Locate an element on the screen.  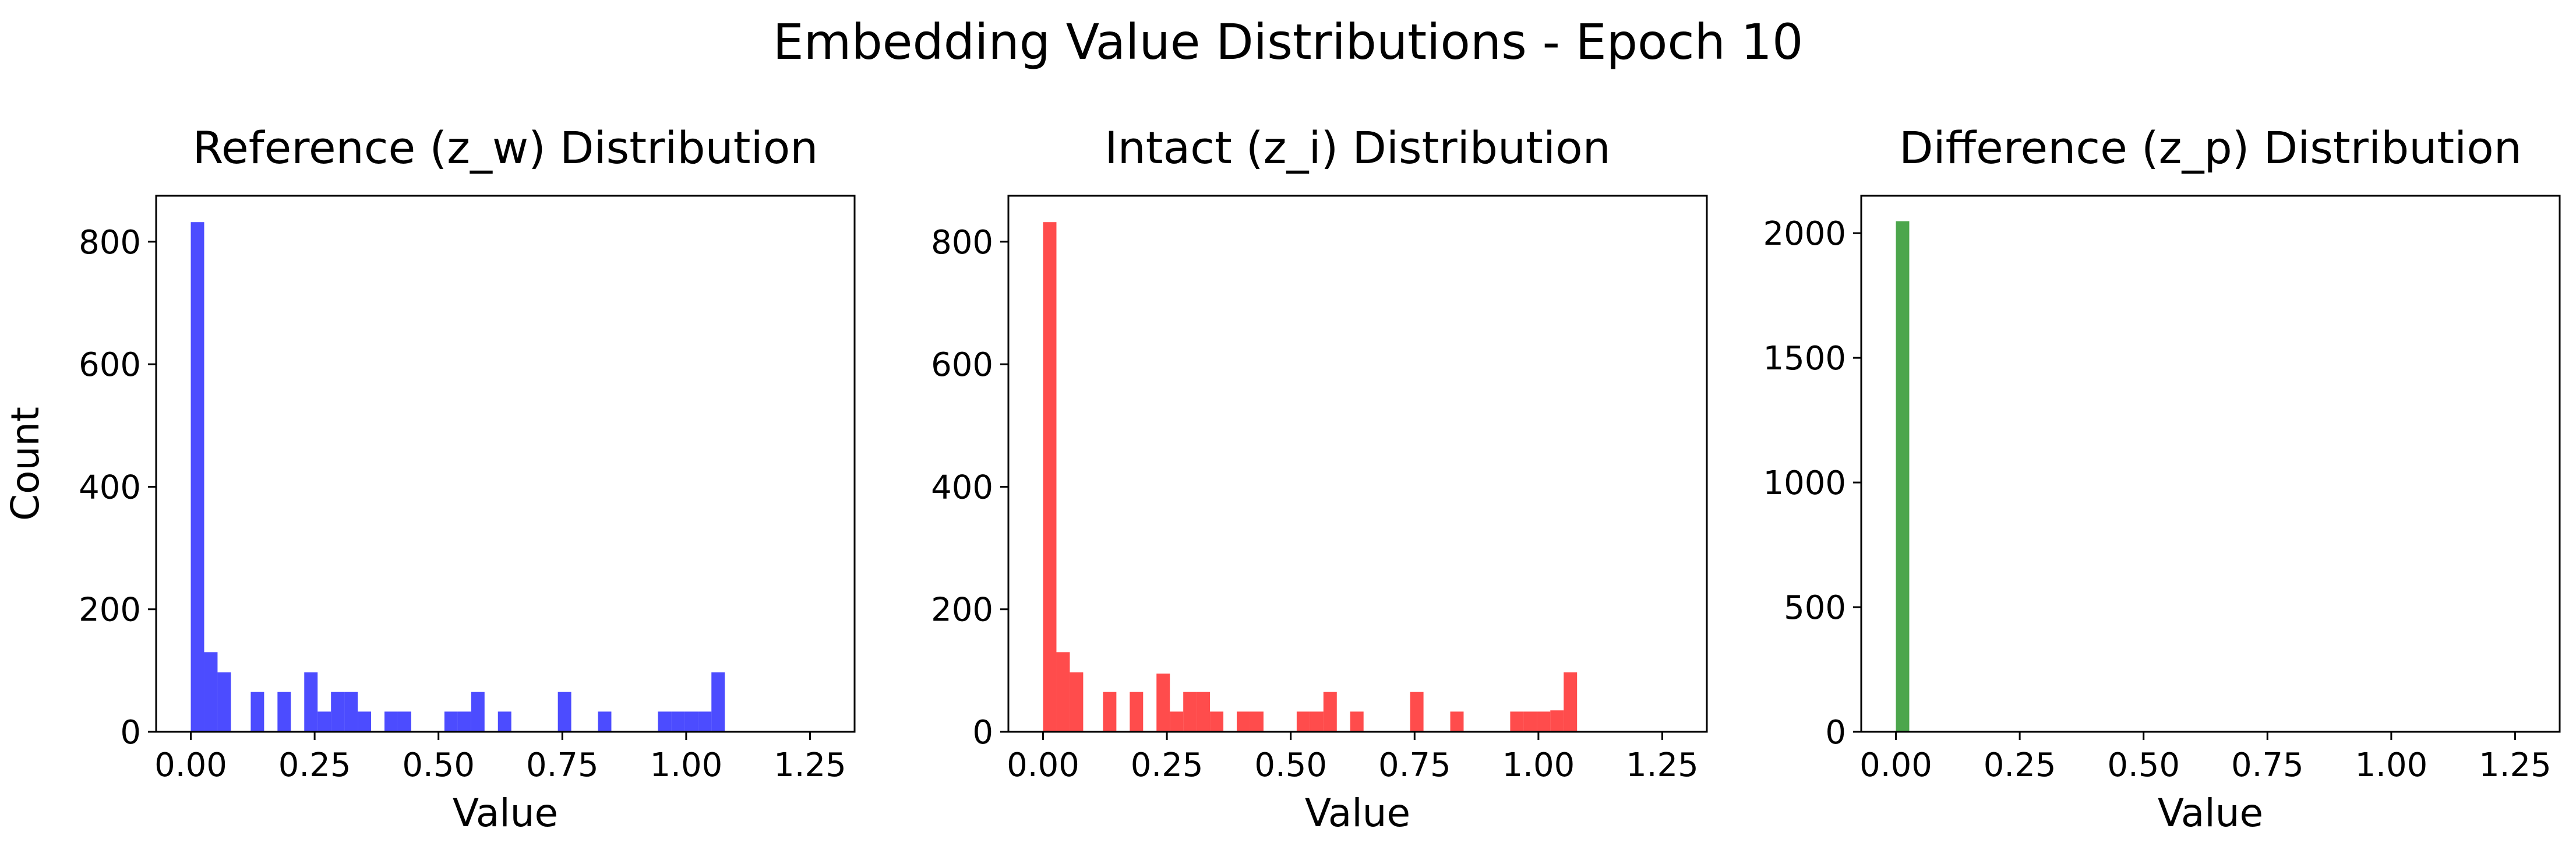
y-tick-label: 1500 is located at coordinates (1805, 359).